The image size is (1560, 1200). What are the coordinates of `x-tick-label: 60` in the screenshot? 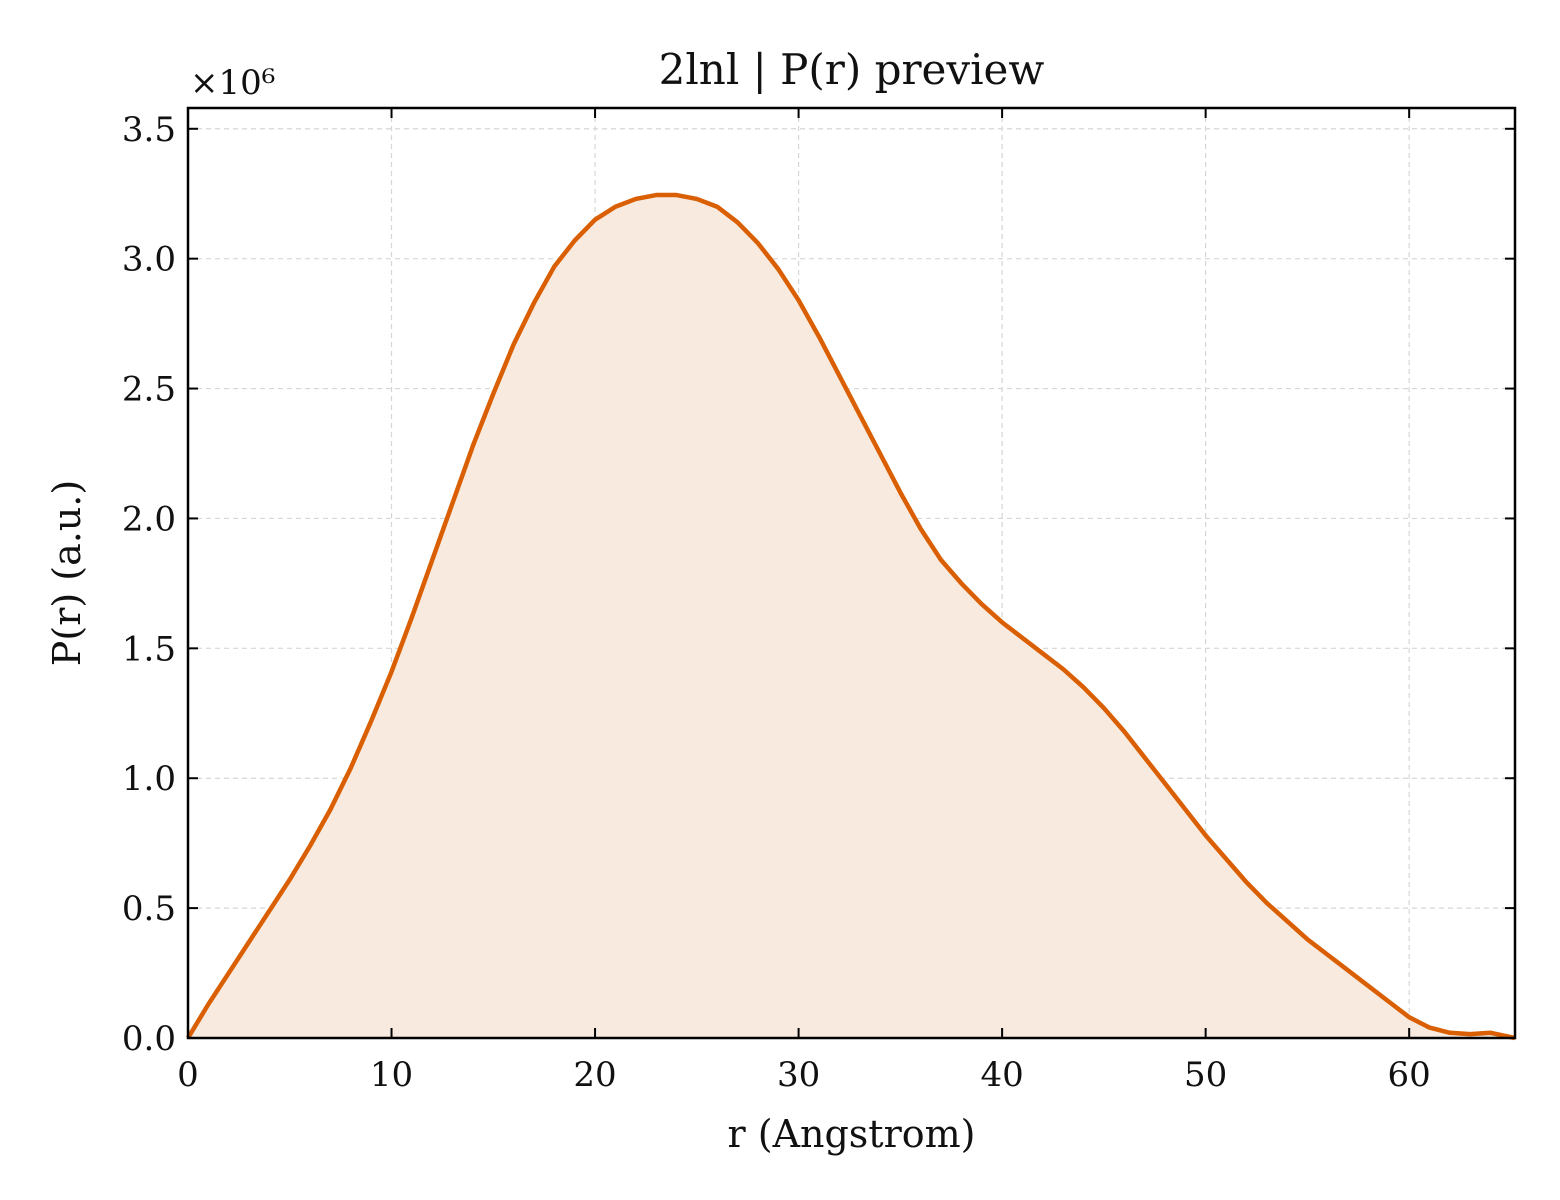 It's located at (1409, 1075).